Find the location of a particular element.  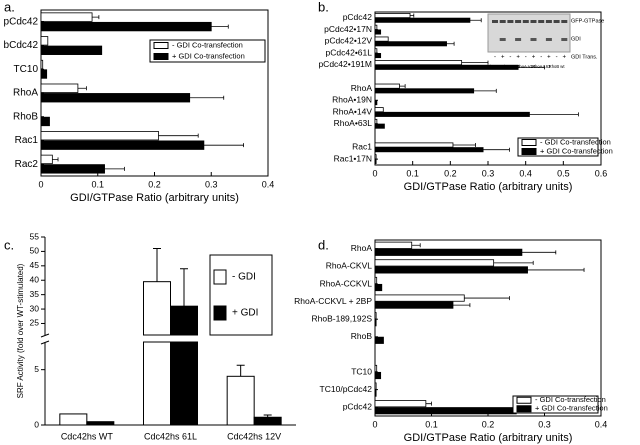

y-tick-label: 45 is located at coordinates (35, 265).